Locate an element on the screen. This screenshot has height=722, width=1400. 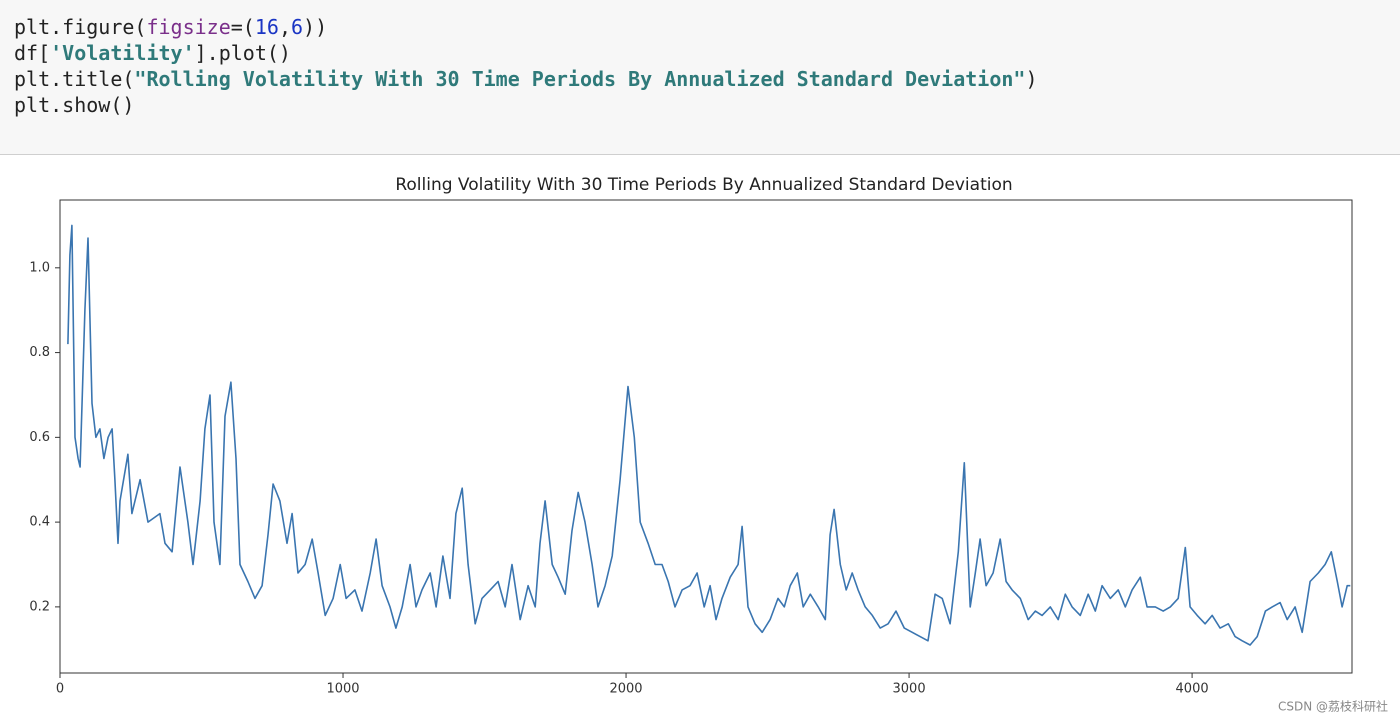
code: 6 is located at coordinates (297, 27).